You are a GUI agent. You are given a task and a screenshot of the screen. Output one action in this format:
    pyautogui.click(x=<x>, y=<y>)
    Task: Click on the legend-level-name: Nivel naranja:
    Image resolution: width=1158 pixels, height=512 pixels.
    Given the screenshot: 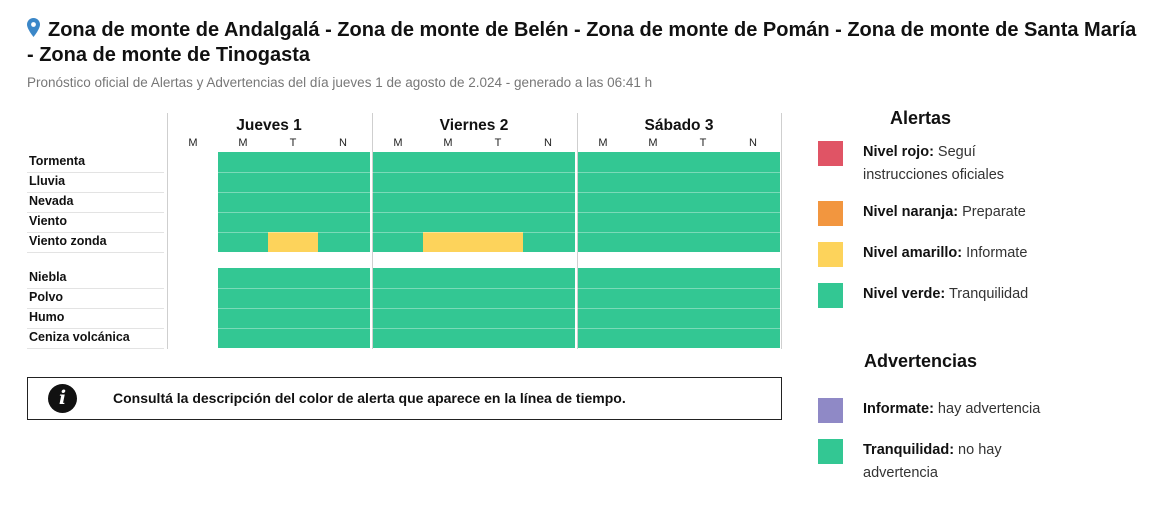 What is the action you would take?
    pyautogui.click(x=911, y=212)
    